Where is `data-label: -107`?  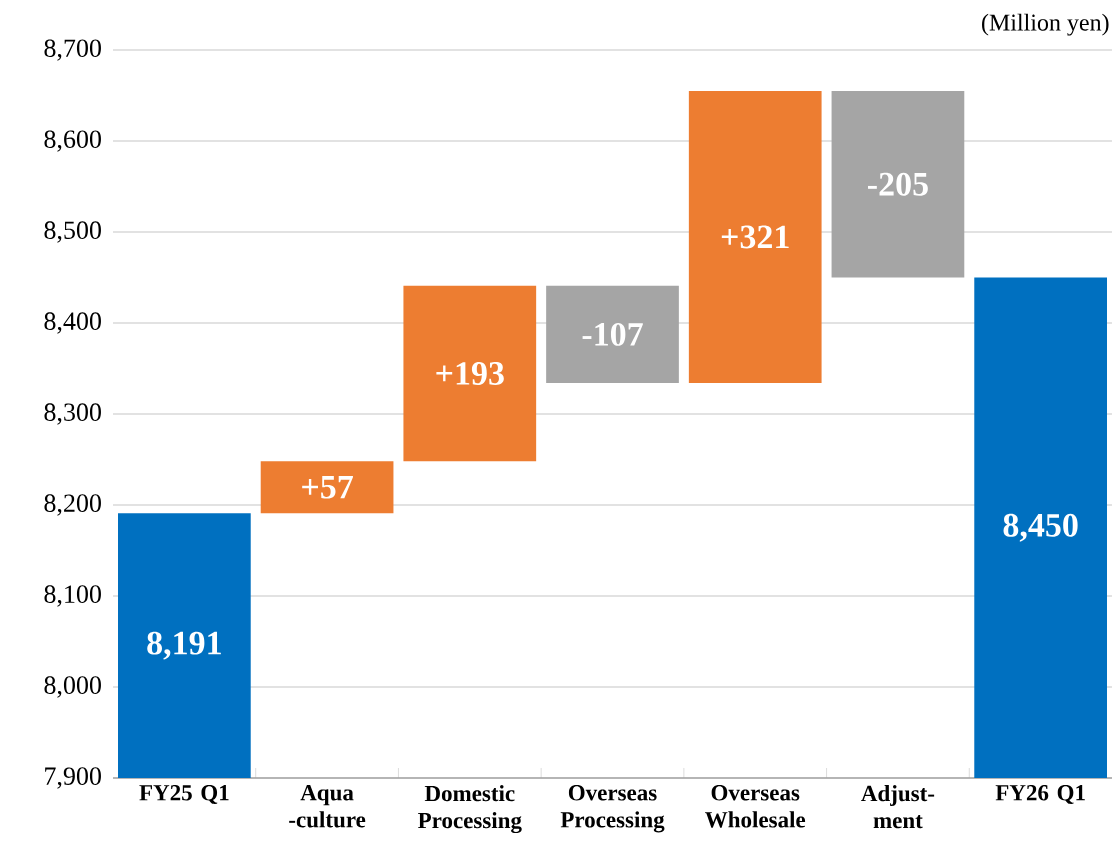
data-label: -107 is located at coordinates (612, 334).